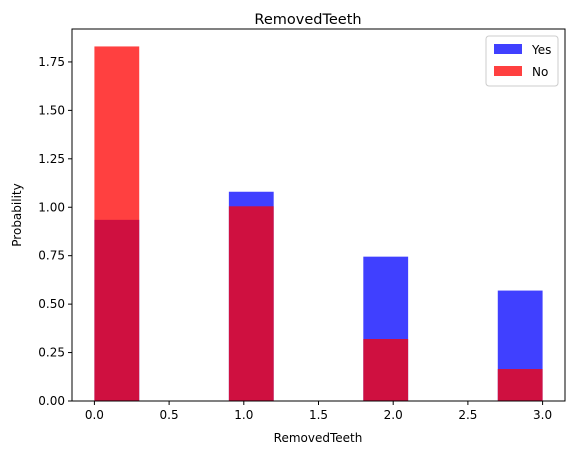 Image resolution: width=576 pixels, height=455 pixels. Describe the element at coordinates (508, 49) in the screenshot. I see `legend-swatch-yes` at that location.